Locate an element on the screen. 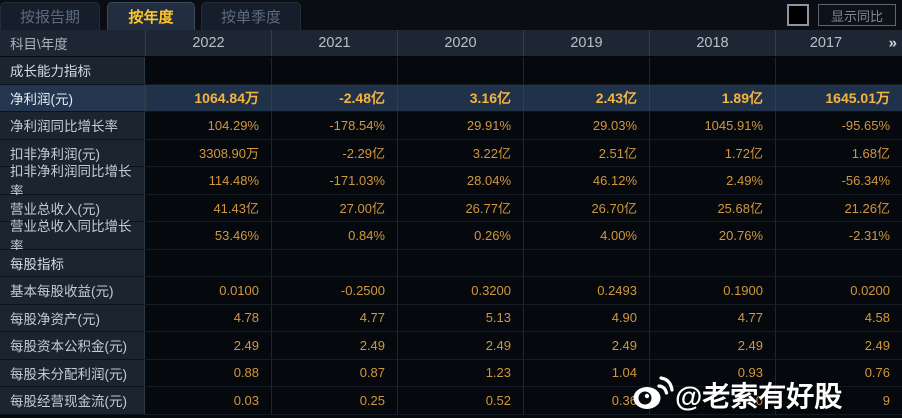 Image resolution: width=902 pixels, height=418 pixels. year-column-header: 2019 is located at coordinates (586, 43).